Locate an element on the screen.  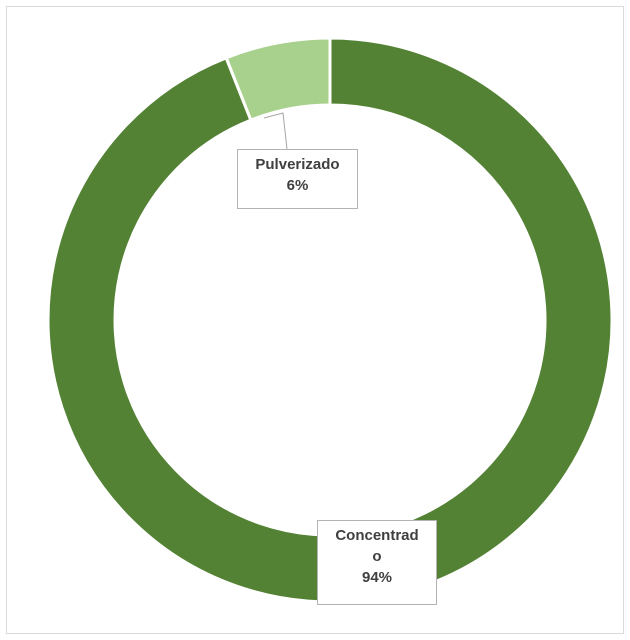
data-label-pulverizado: Pulverizado 6% is located at coordinates (297, 179).